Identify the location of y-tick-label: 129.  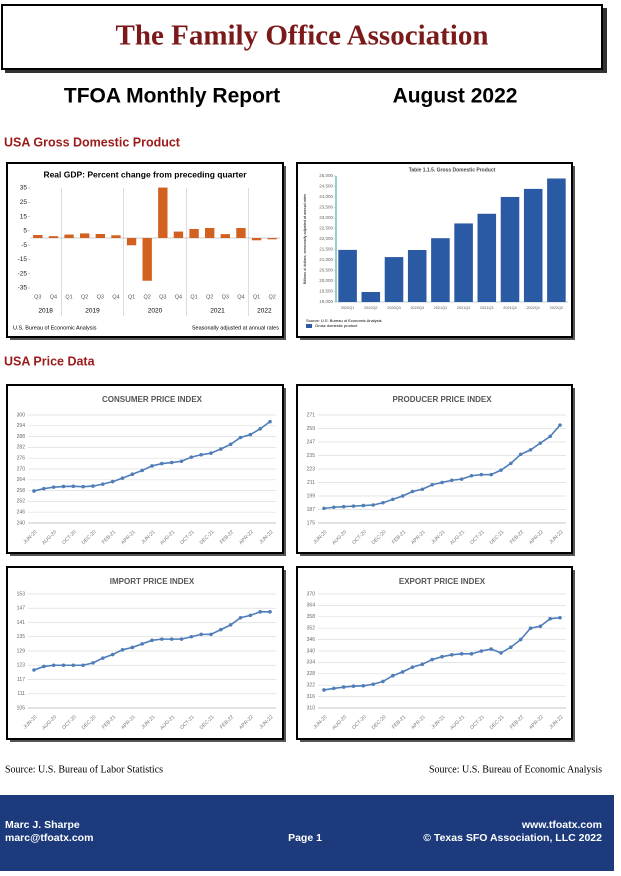
(21, 651).